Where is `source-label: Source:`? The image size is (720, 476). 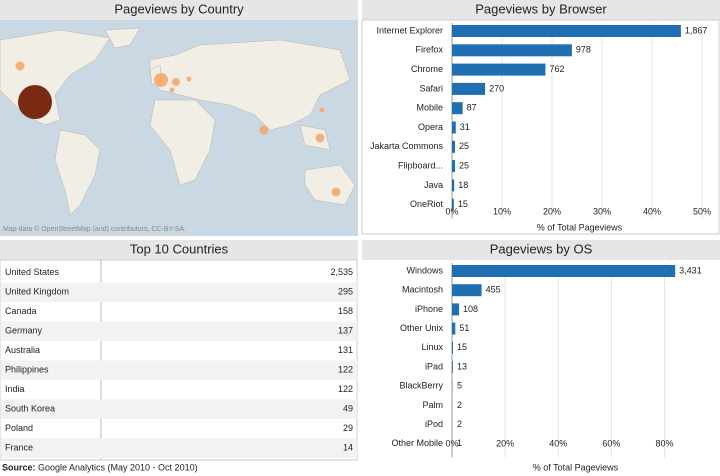
source-label: Source: is located at coordinates (19, 467).